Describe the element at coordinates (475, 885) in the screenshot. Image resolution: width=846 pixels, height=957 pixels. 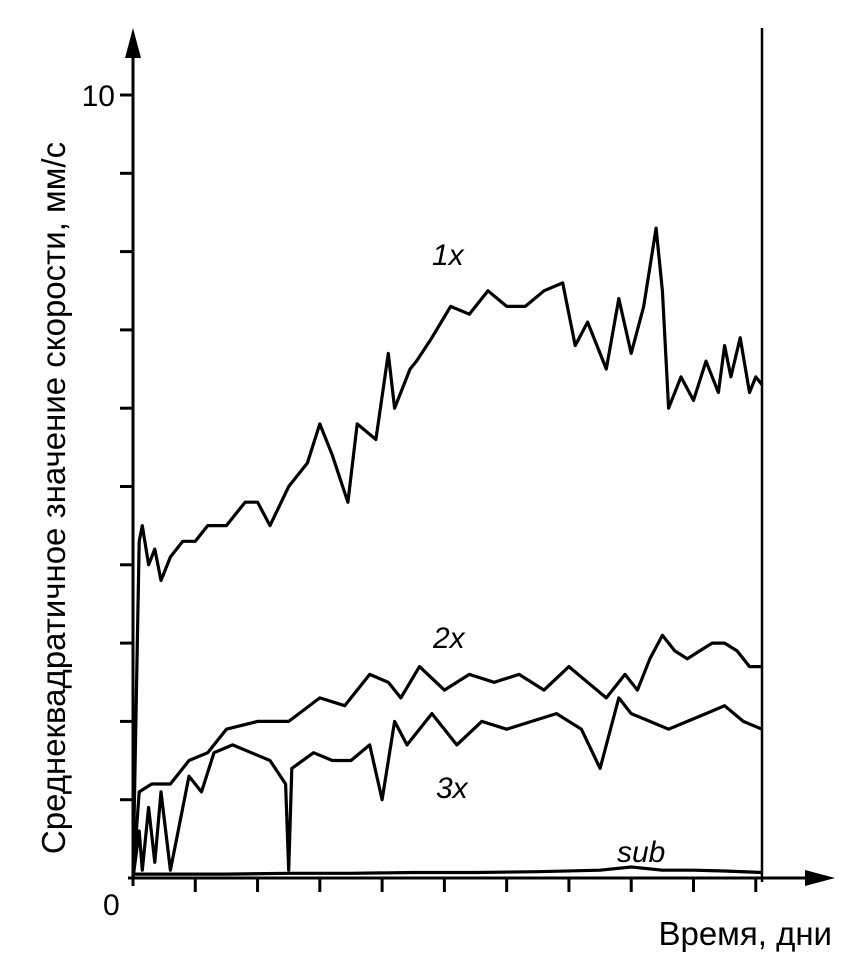
I see `x-ticks` at that location.